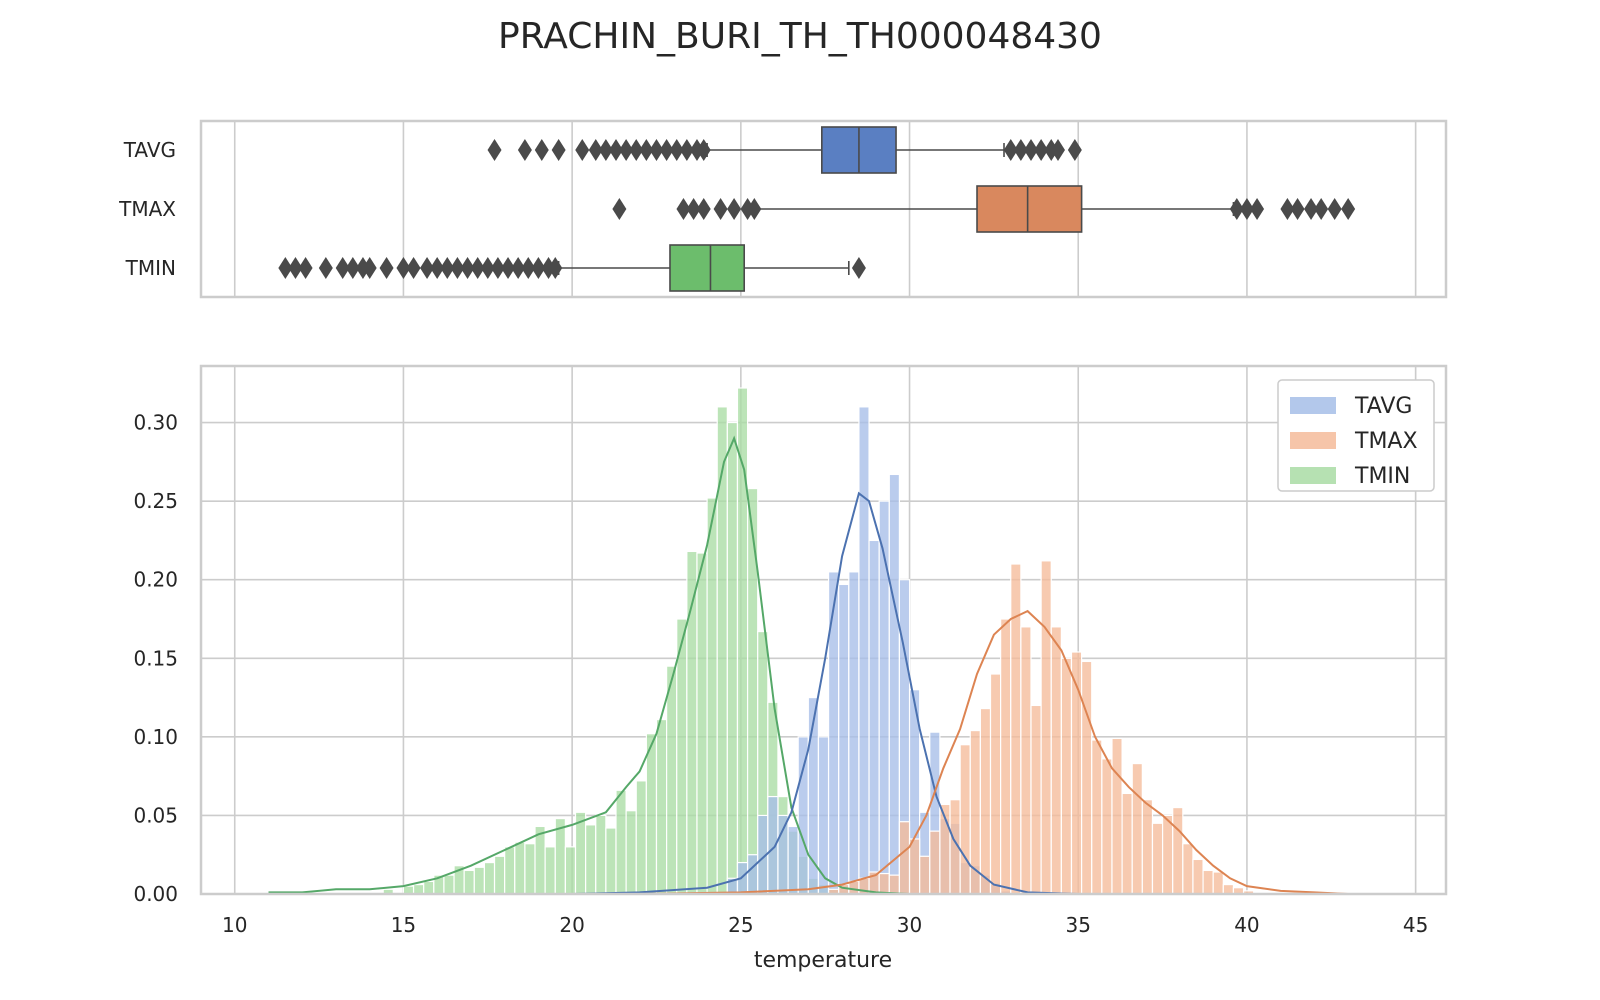  Describe the element at coordinates (572, 268) in the screenshot. I see `boxplot-tmin` at that location.